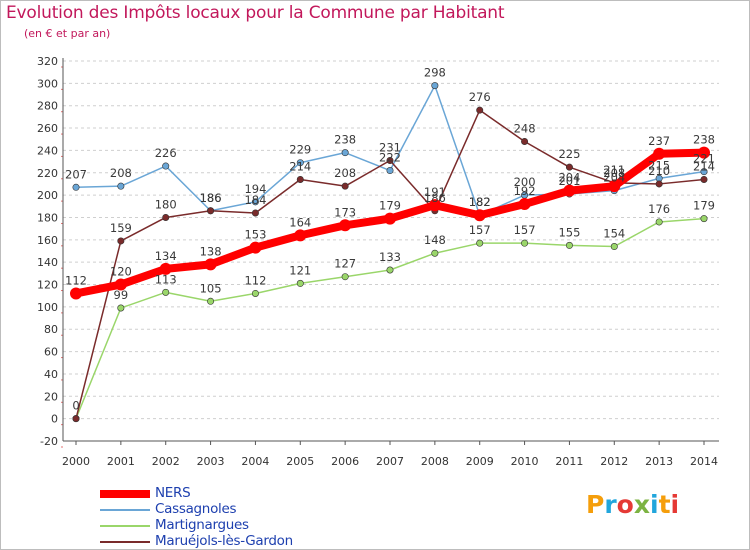  I want to click on data-label: 210, so click(659, 171).